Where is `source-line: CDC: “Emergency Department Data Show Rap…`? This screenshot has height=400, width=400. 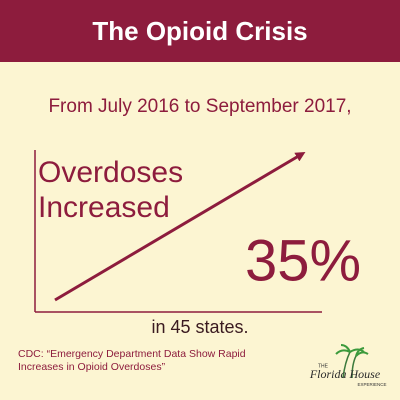 source-line: CDC: “Emergency Department Data Show Rap… is located at coordinates (132, 354).